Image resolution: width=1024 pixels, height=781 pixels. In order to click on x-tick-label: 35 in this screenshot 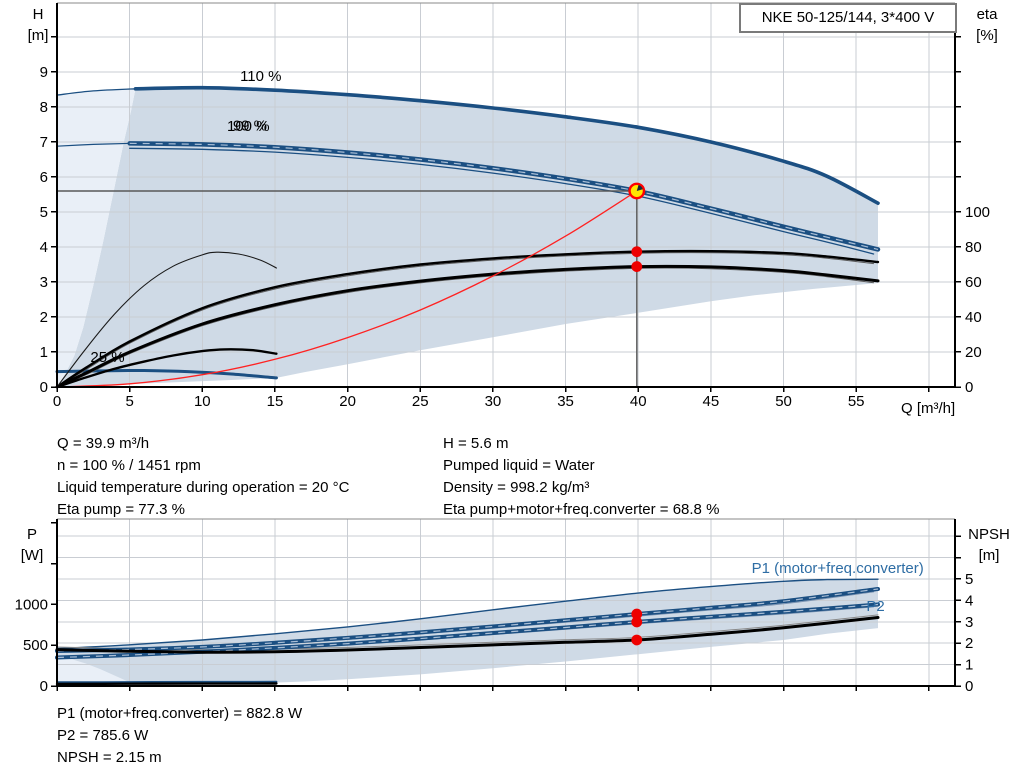, I will do `click(565, 401)`.